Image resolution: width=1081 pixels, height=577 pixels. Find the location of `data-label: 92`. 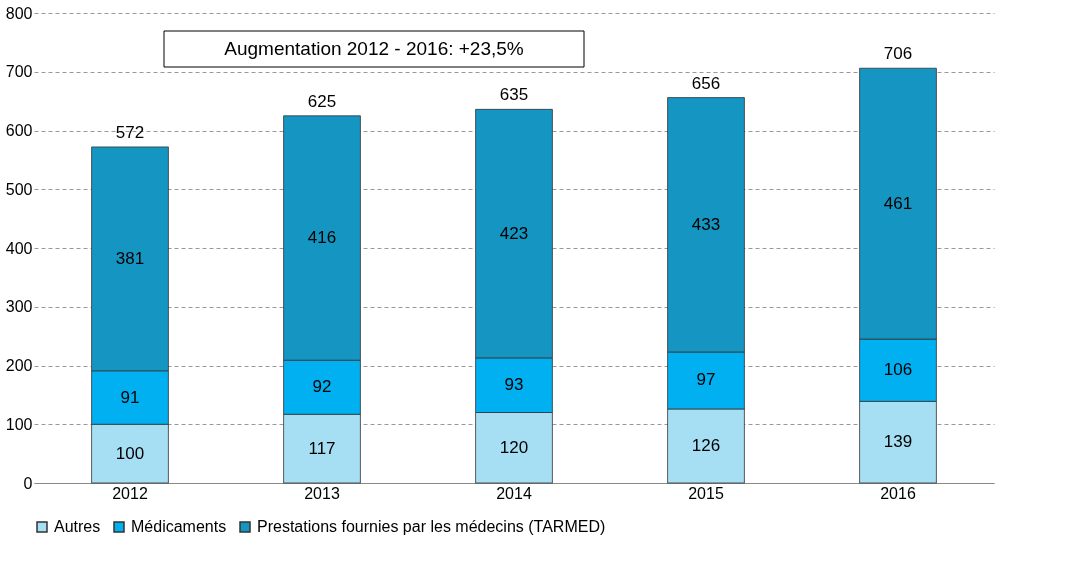

data-label: 92 is located at coordinates (322, 387).